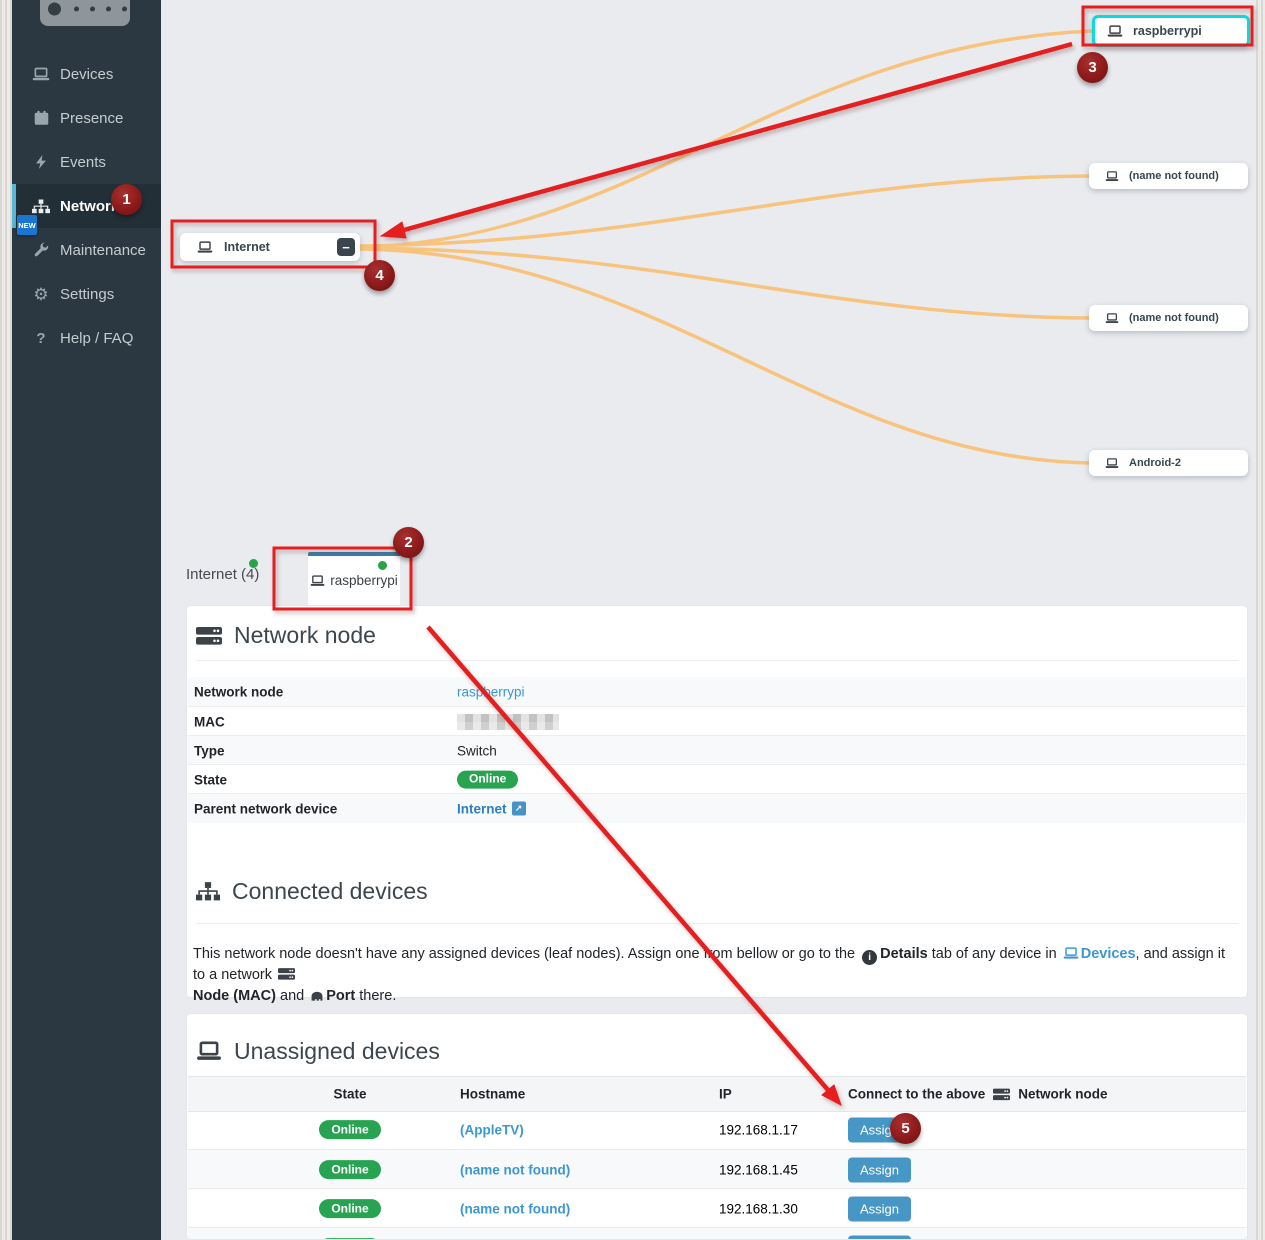 Image resolution: width=1265 pixels, height=1240 pixels. Describe the element at coordinates (717, 750) in the screenshot. I see `detail-row-type: Type Switch` at that location.